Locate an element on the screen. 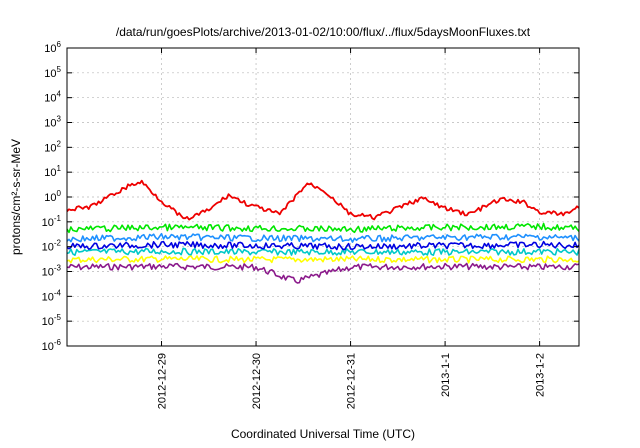  y-tick-label: 10⁵ is located at coordinates (52, 72).